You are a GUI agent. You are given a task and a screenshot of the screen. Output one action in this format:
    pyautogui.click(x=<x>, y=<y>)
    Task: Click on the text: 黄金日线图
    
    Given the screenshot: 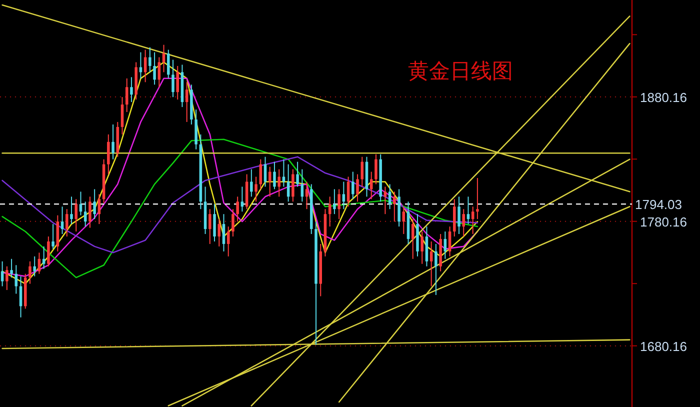 What is the action you would take?
    pyautogui.click(x=460, y=71)
    